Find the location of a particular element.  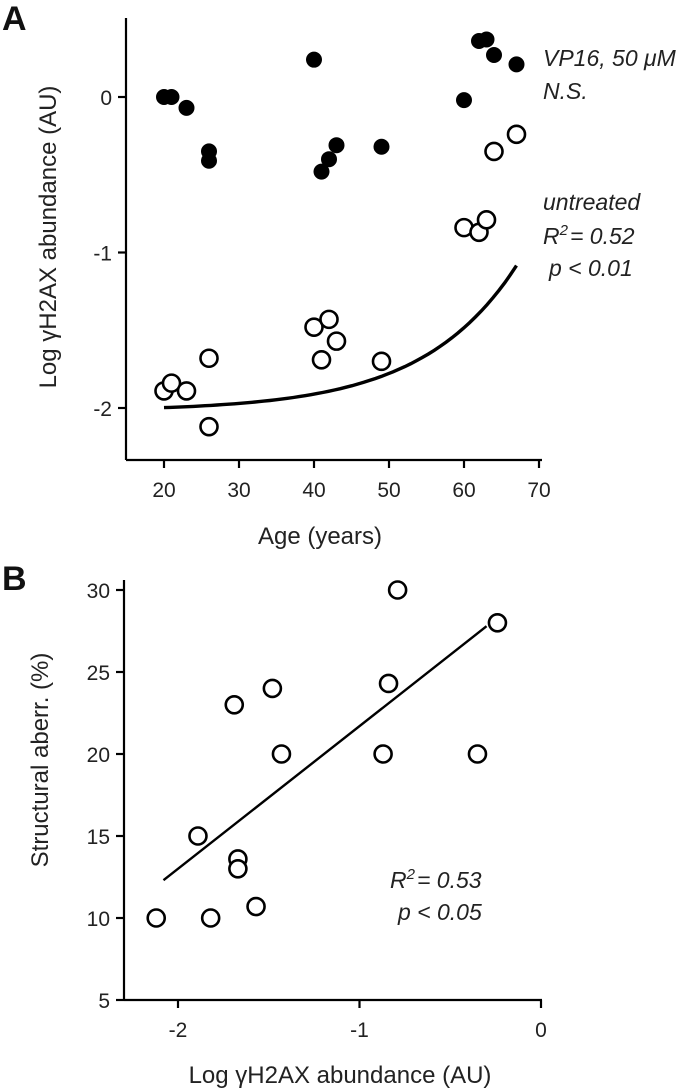

panel-a-x-tick-label: 30 is located at coordinates (238, 490).